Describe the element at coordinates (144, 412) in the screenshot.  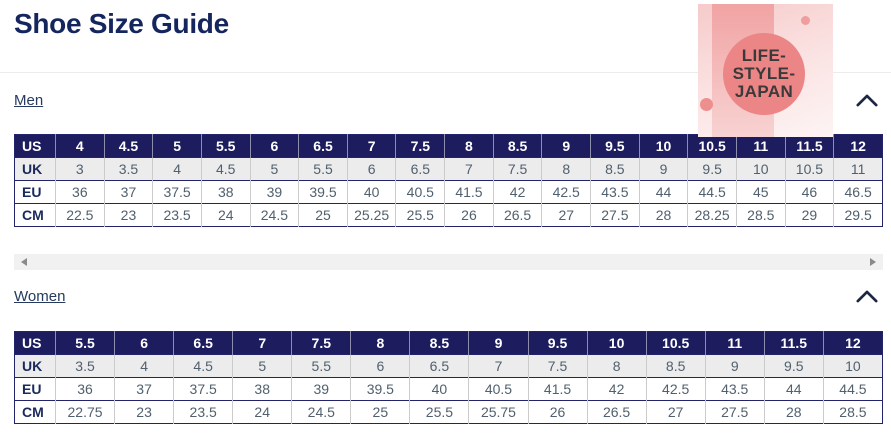
I see `size-cell: 23` at that location.